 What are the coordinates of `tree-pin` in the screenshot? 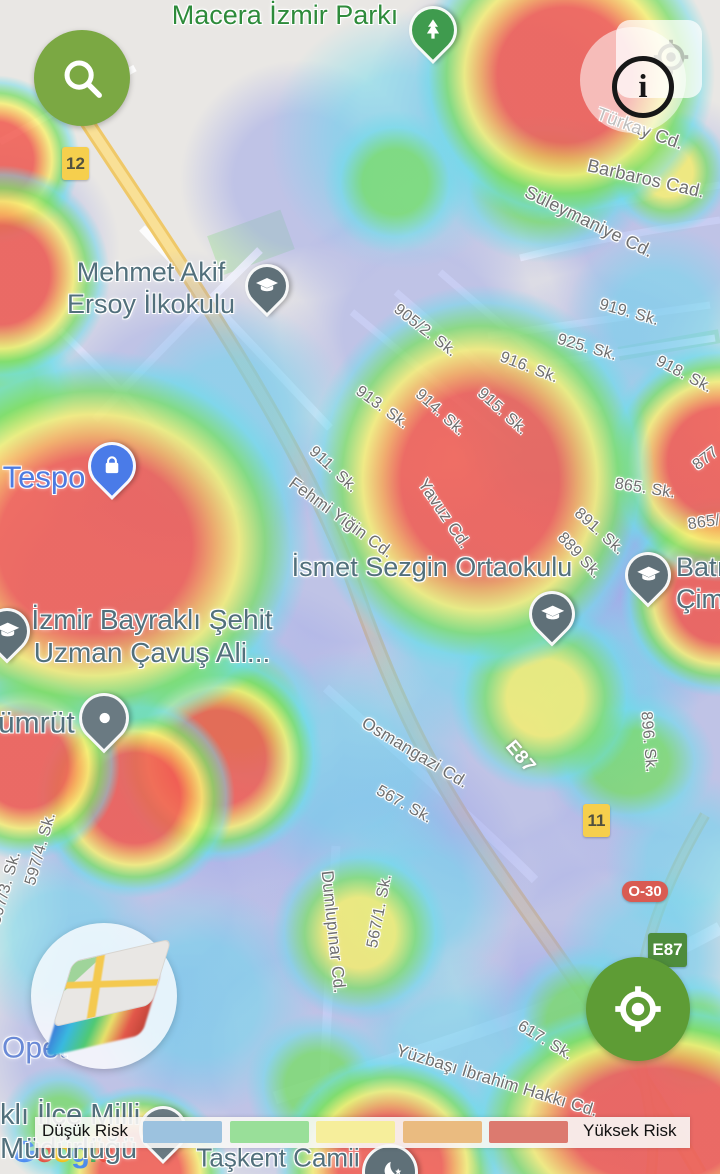 It's located at (433, 32).